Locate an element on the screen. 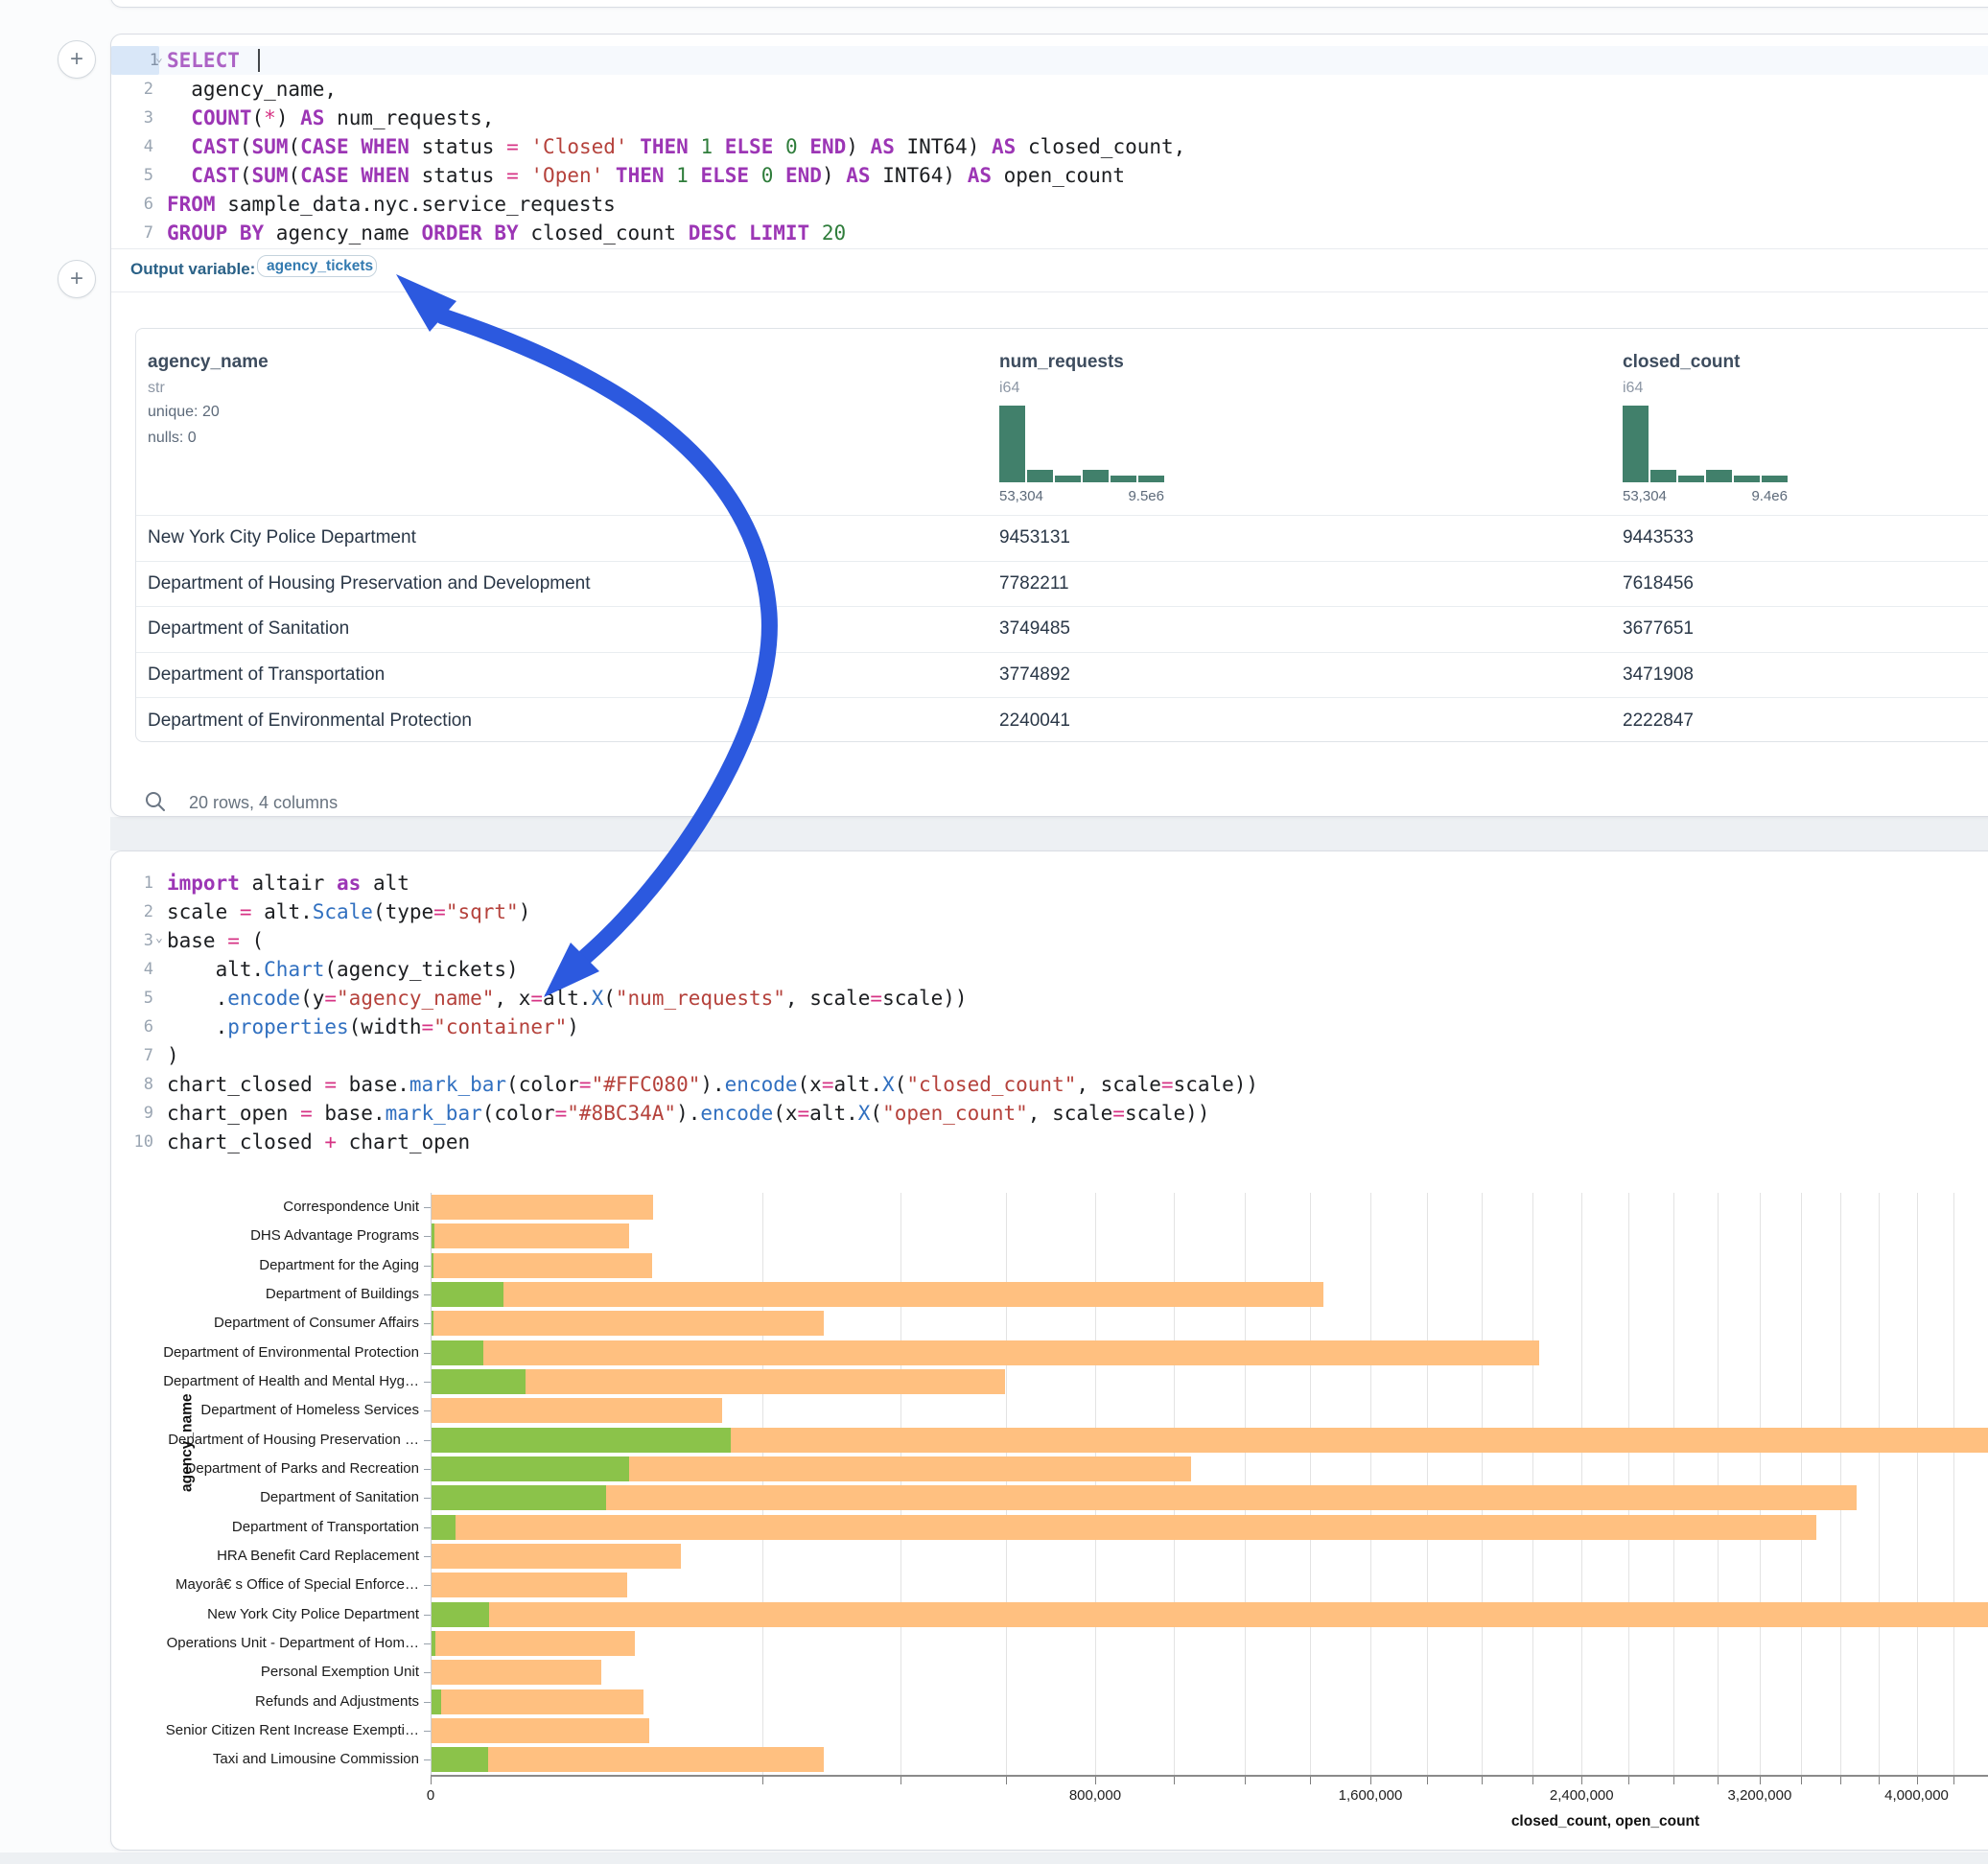 The width and height of the screenshot is (1988, 1864). x-tick-label: 0 is located at coordinates (431, 1795).